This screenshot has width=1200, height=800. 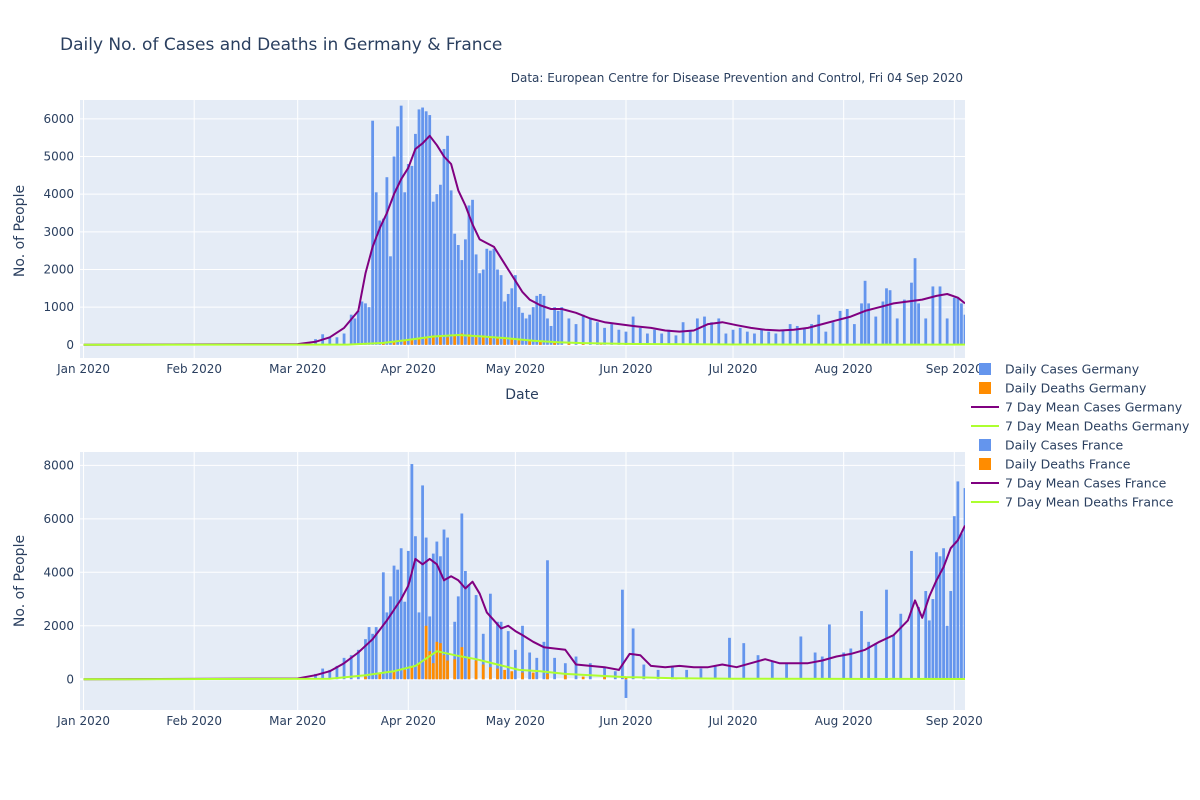 I want to click on x-tick-label: Jun 2020, so click(x=625, y=369).